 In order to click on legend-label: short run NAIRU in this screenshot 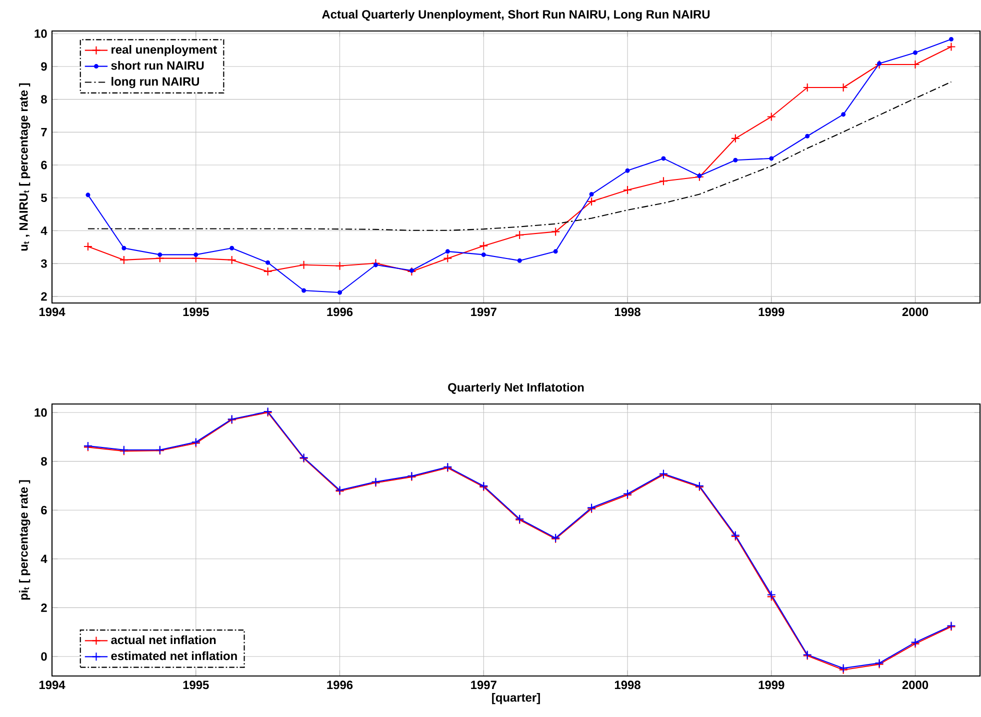, I will do `click(157, 65)`.